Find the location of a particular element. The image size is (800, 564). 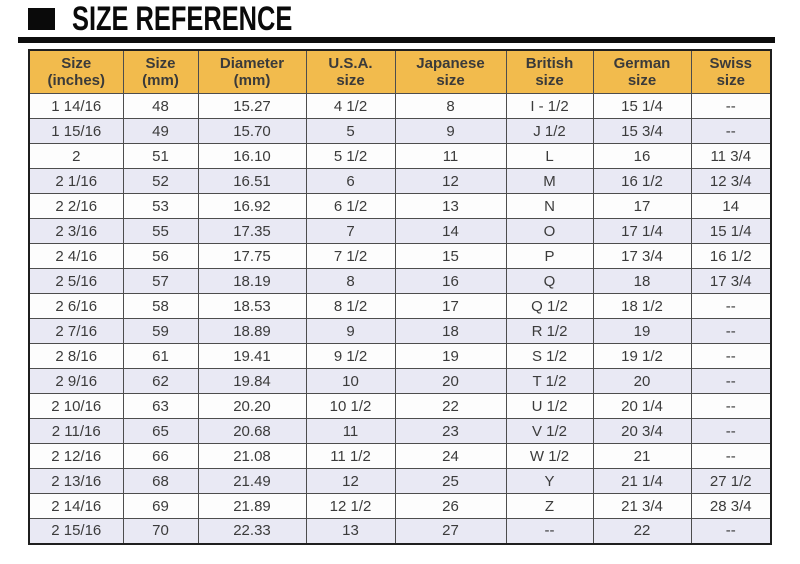

table-cell: 58 is located at coordinates (160, 306).